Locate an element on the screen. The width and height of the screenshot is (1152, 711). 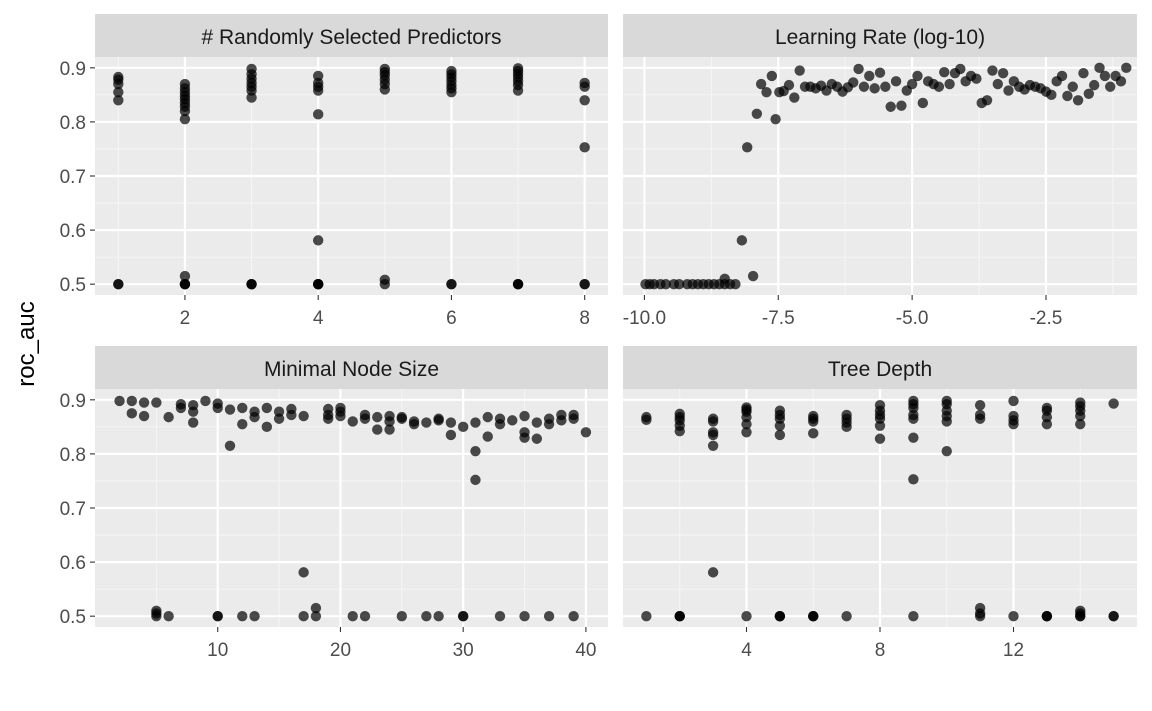
facet-title-predictors: # Randomly Selected Predictors is located at coordinates (352, 37).